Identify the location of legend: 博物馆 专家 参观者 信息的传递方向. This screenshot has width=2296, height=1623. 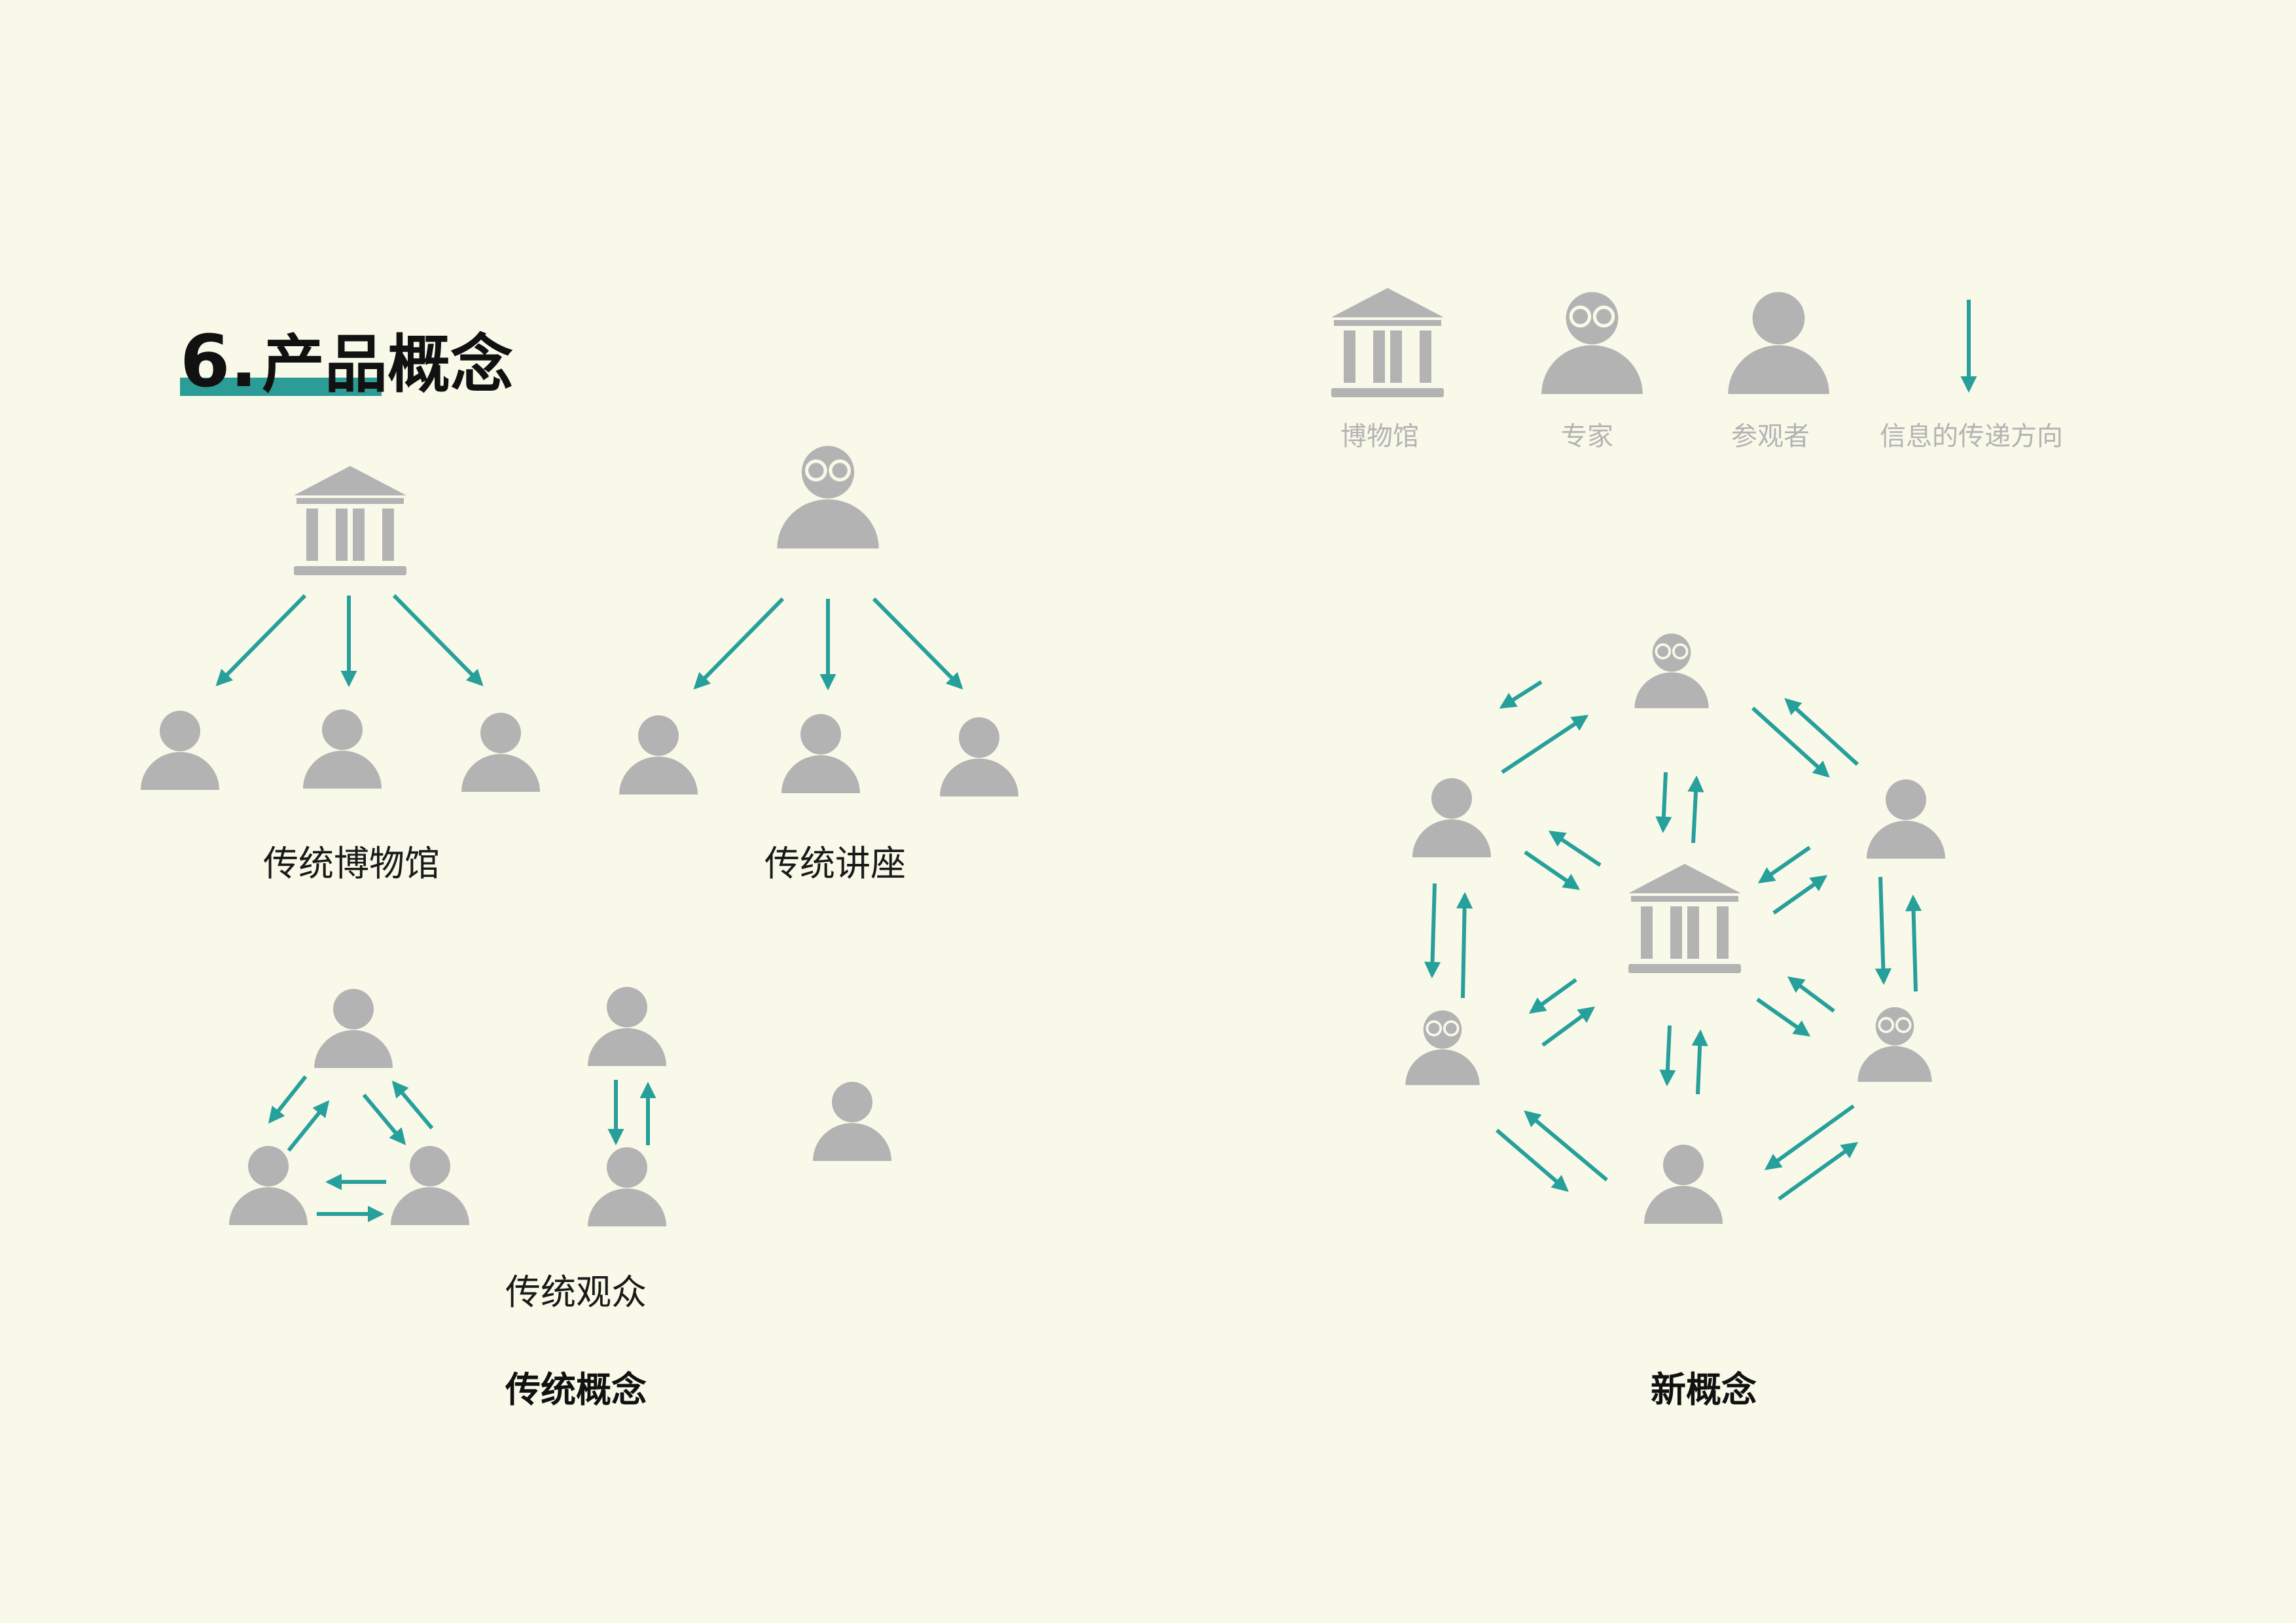
(1697, 370).